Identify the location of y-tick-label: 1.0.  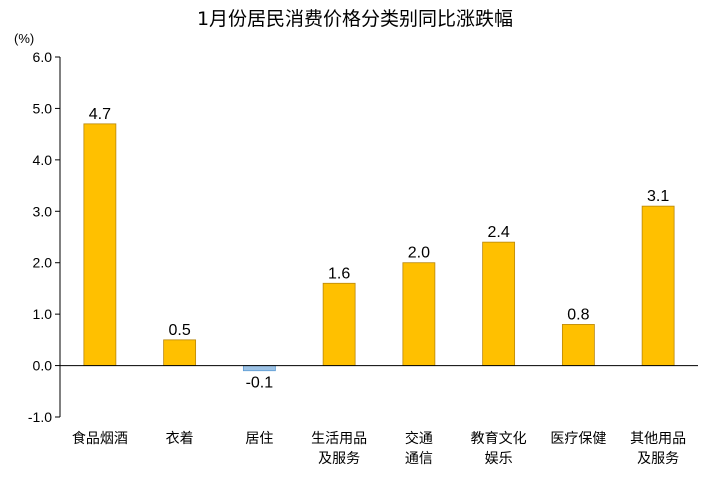
(43, 314).